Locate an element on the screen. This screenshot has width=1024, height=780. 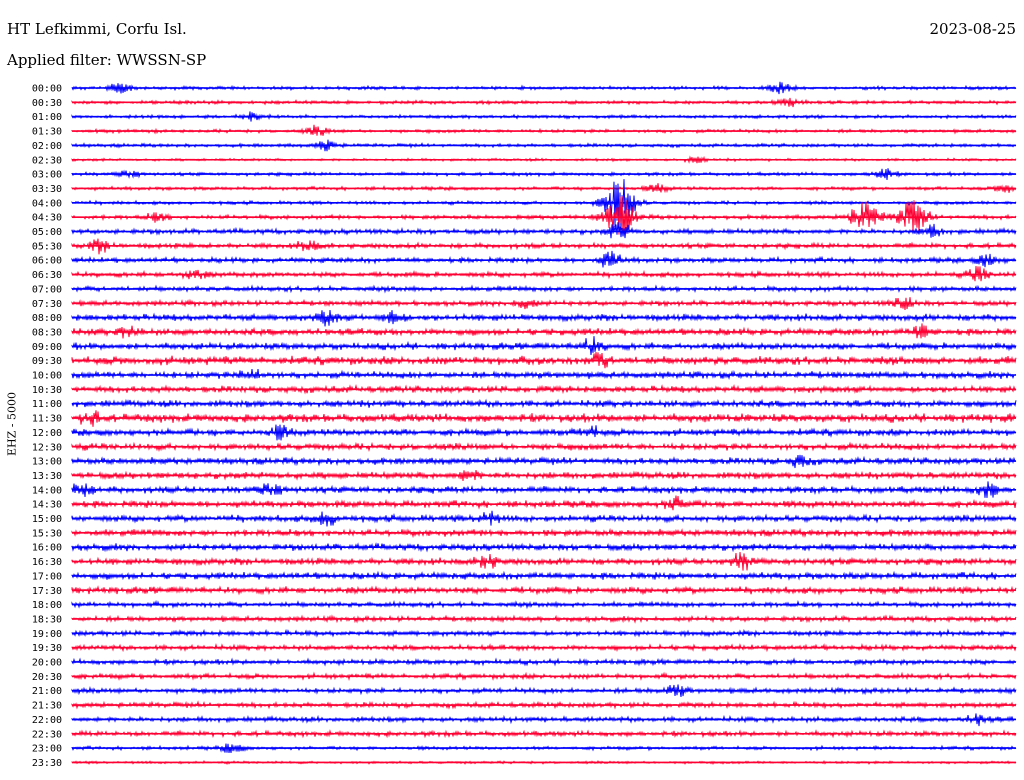
row-time-label: 18:00 is located at coordinates (47, 605).